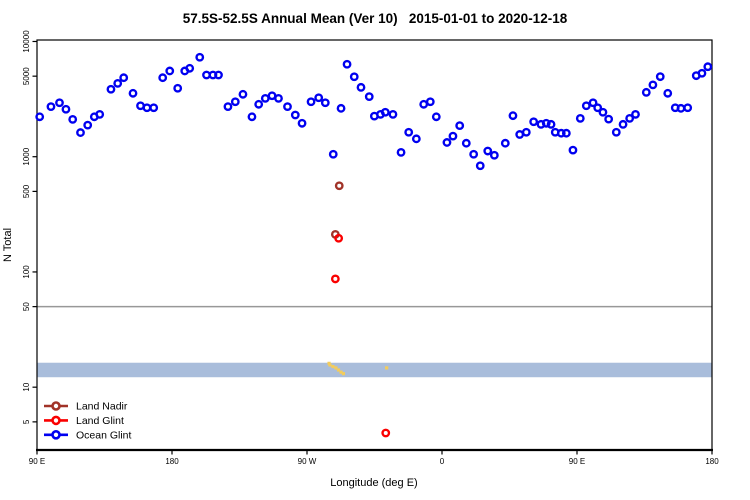  Describe the element at coordinates (26, 191) in the screenshot. I see `y-tick-label: 500` at that location.